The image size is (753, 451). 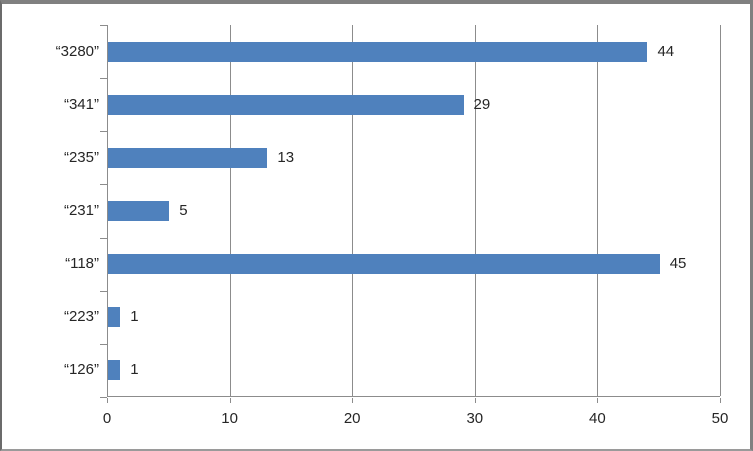 I want to click on bar-value-label: 5, so click(x=183, y=210).